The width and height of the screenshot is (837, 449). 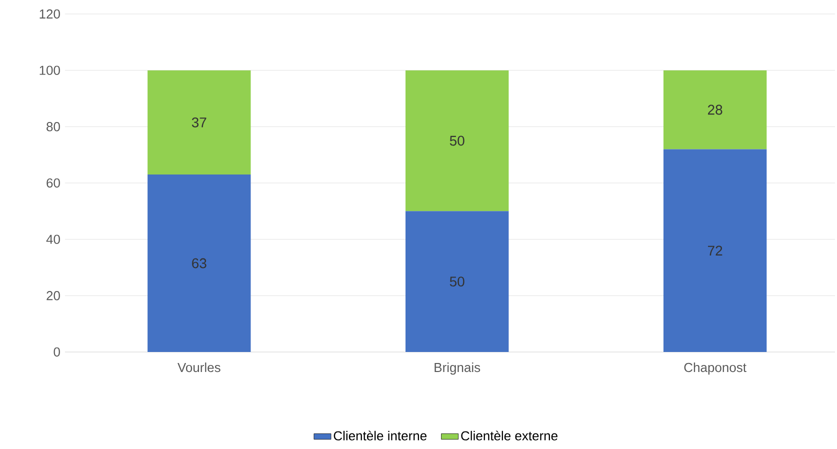 I want to click on y-tick-label: 80, so click(x=53, y=127).